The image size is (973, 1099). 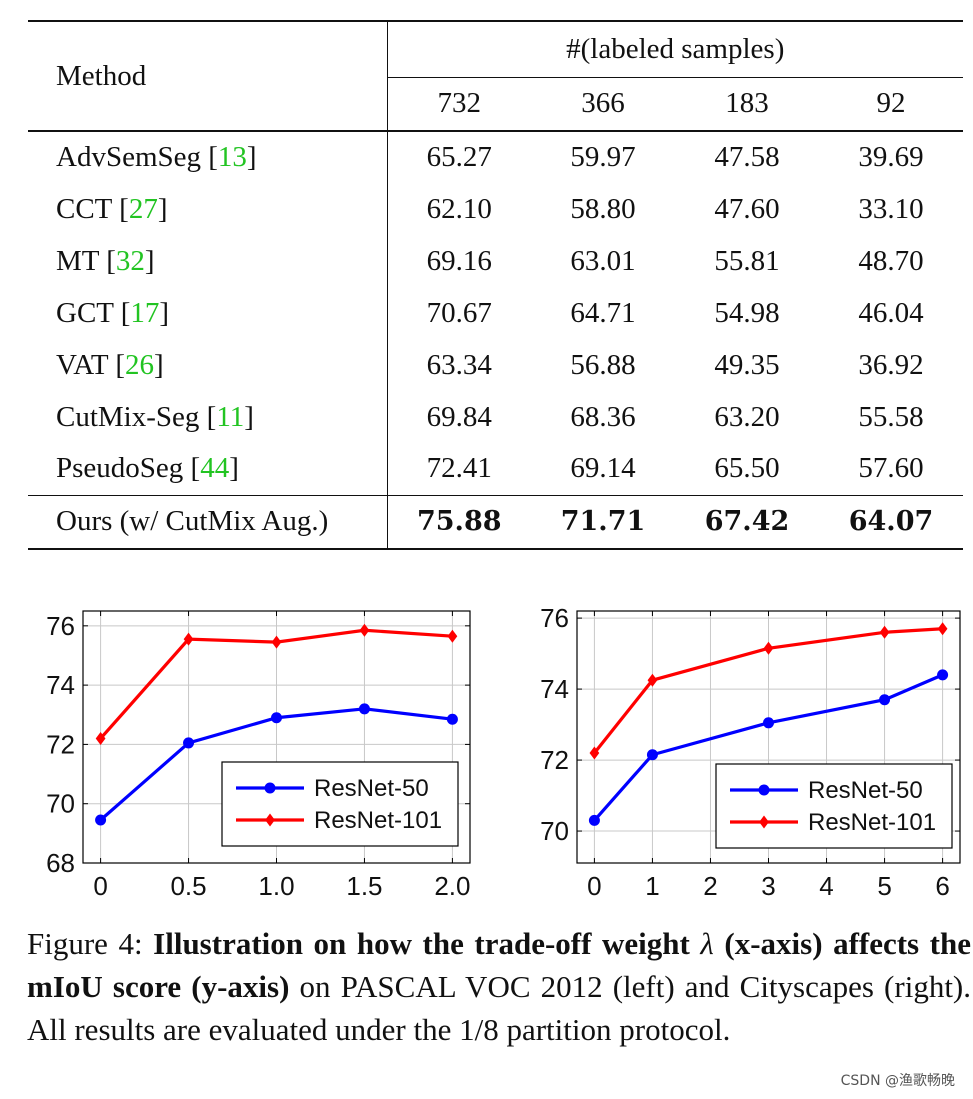 What do you see at coordinates (208, 313) in the screenshot?
I see `method-name-cell: GCT [17]` at bounding box center [208, 313].